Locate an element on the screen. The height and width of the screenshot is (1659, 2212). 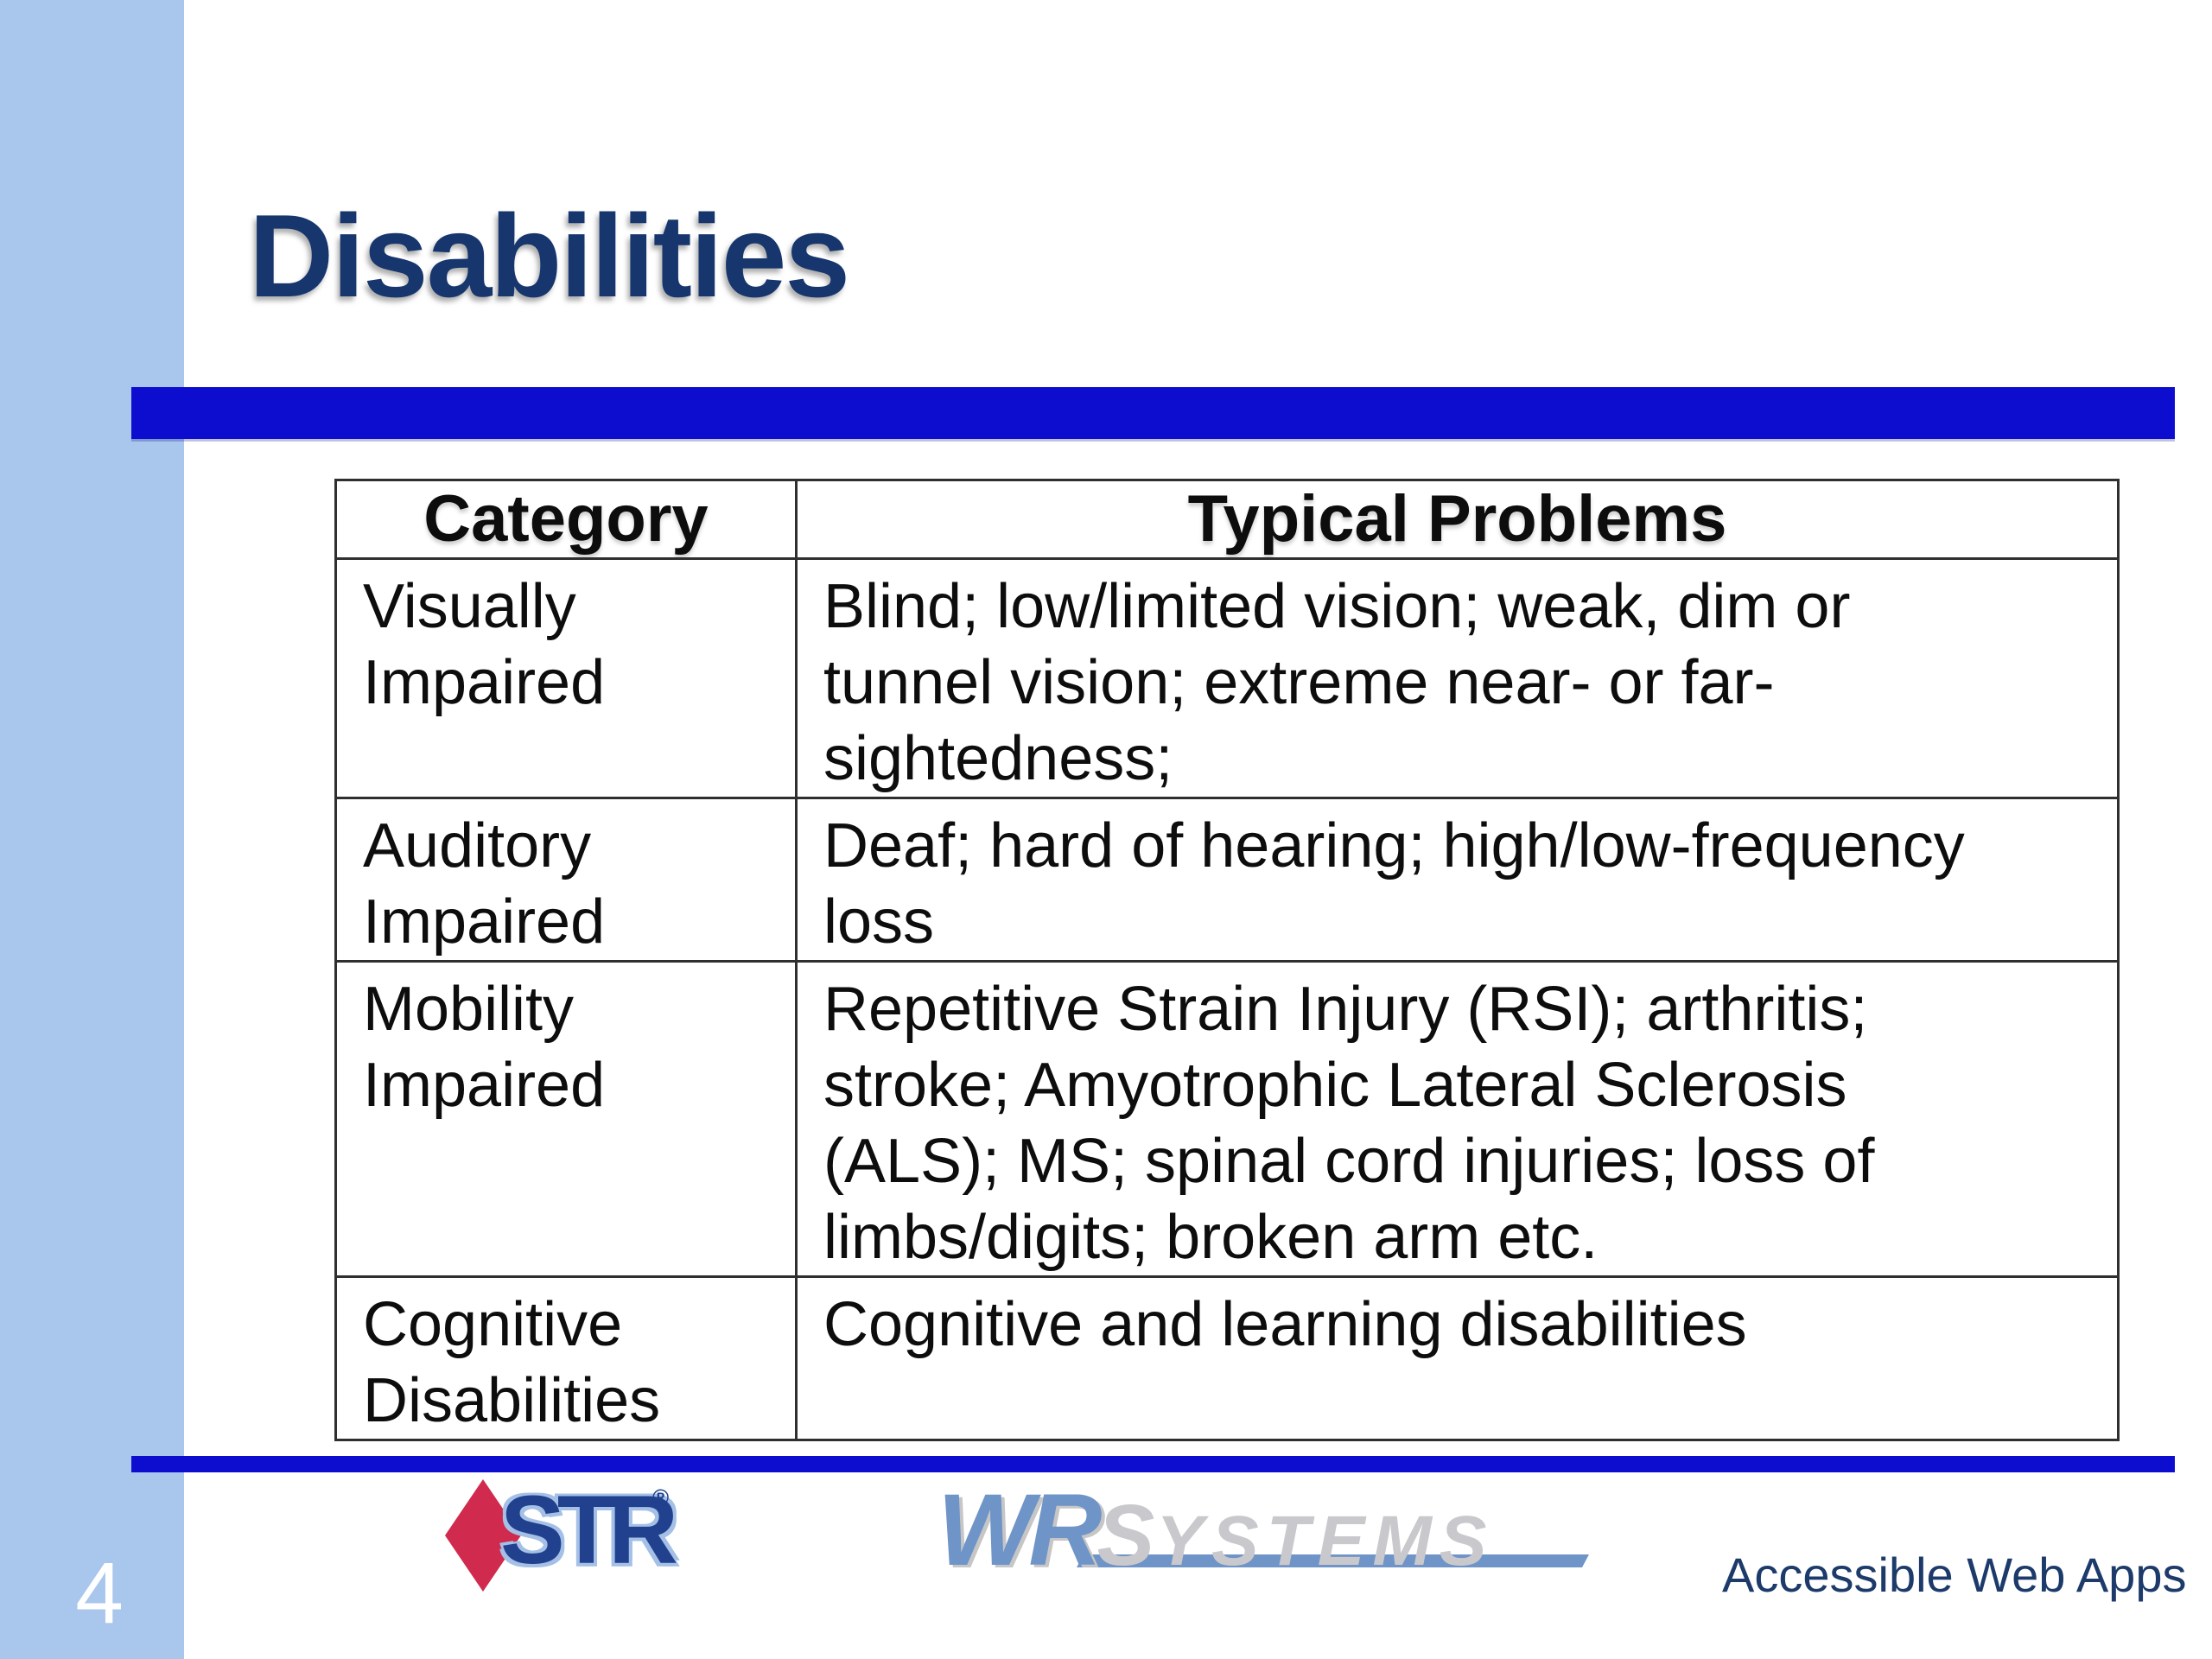
bottom-divider-bar is located at coordinates (1153, 1464).